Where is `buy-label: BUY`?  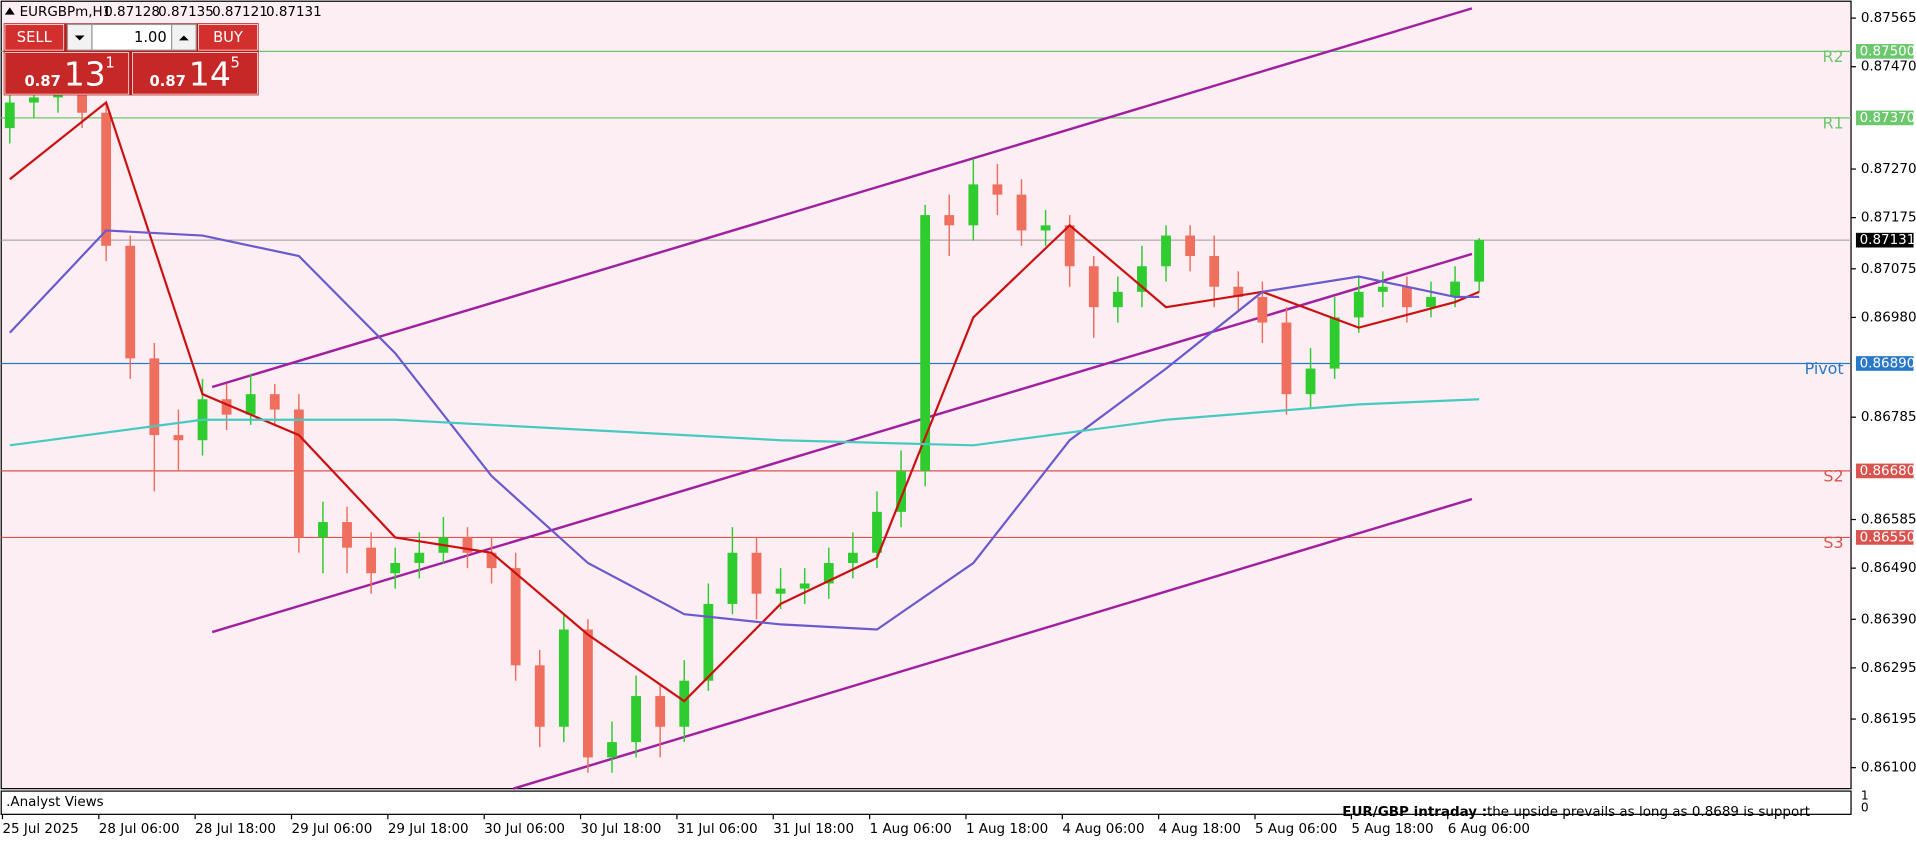 buy-label: BUY is located at coordinates (228, 37).